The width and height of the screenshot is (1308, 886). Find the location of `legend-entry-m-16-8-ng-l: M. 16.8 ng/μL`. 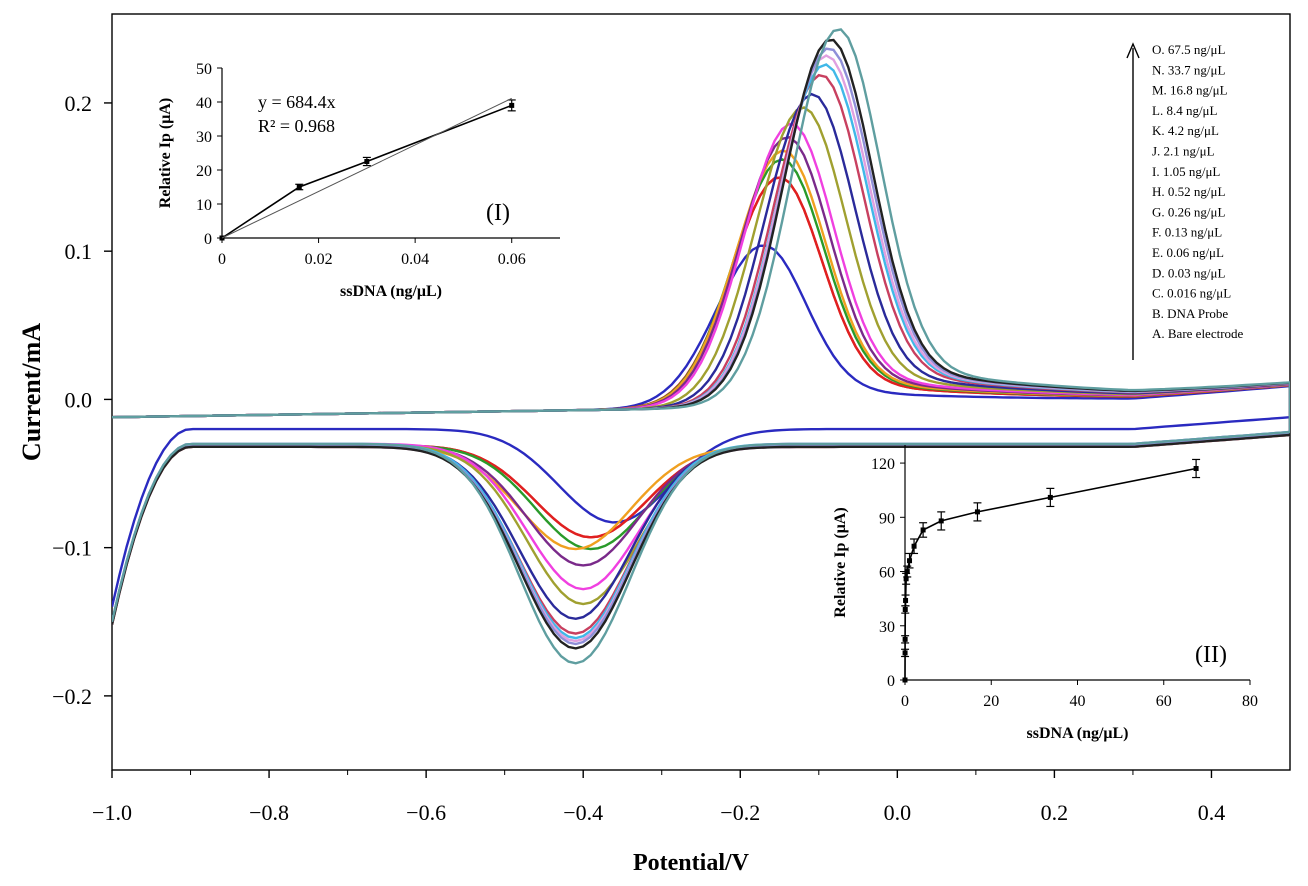

legend-entry-m-16-8-ng-l: M. 16.8 ng/μL is located at coordinates (1190, 90).